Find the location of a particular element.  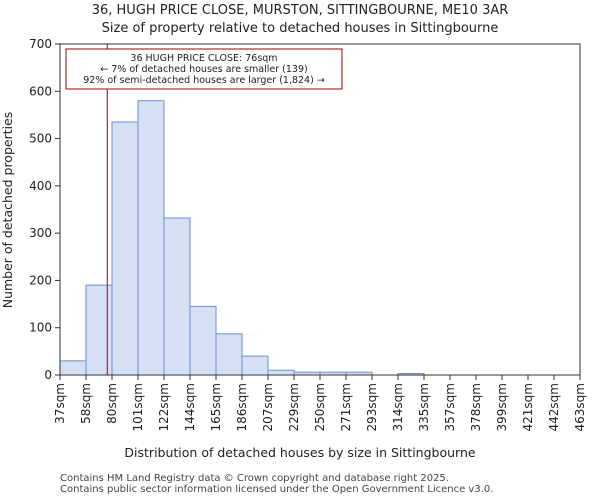

x-tick-label: 357sqm is located at coordinates (450, 407).